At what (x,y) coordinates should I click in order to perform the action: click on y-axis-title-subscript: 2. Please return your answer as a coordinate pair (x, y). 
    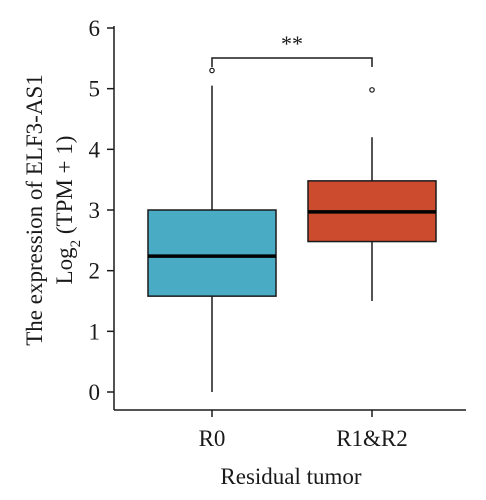
    Looking at the image, I should click on (76, 244).